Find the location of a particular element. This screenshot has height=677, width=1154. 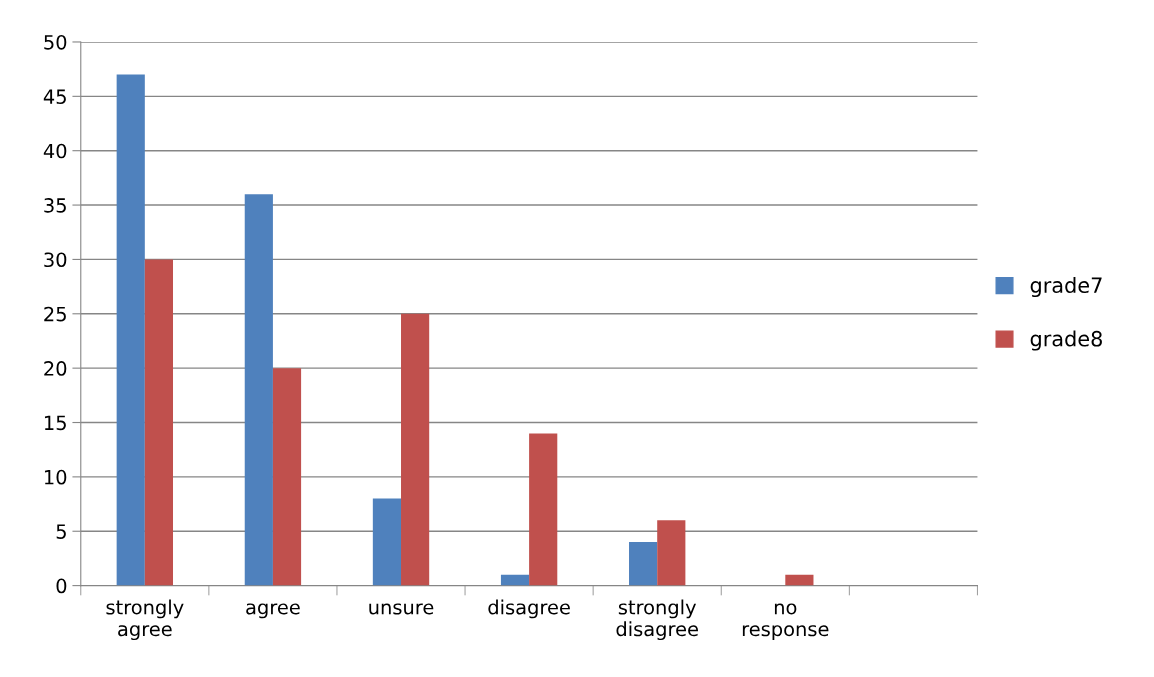

legend-label: grade8 is located at coordinates (1066, 340).